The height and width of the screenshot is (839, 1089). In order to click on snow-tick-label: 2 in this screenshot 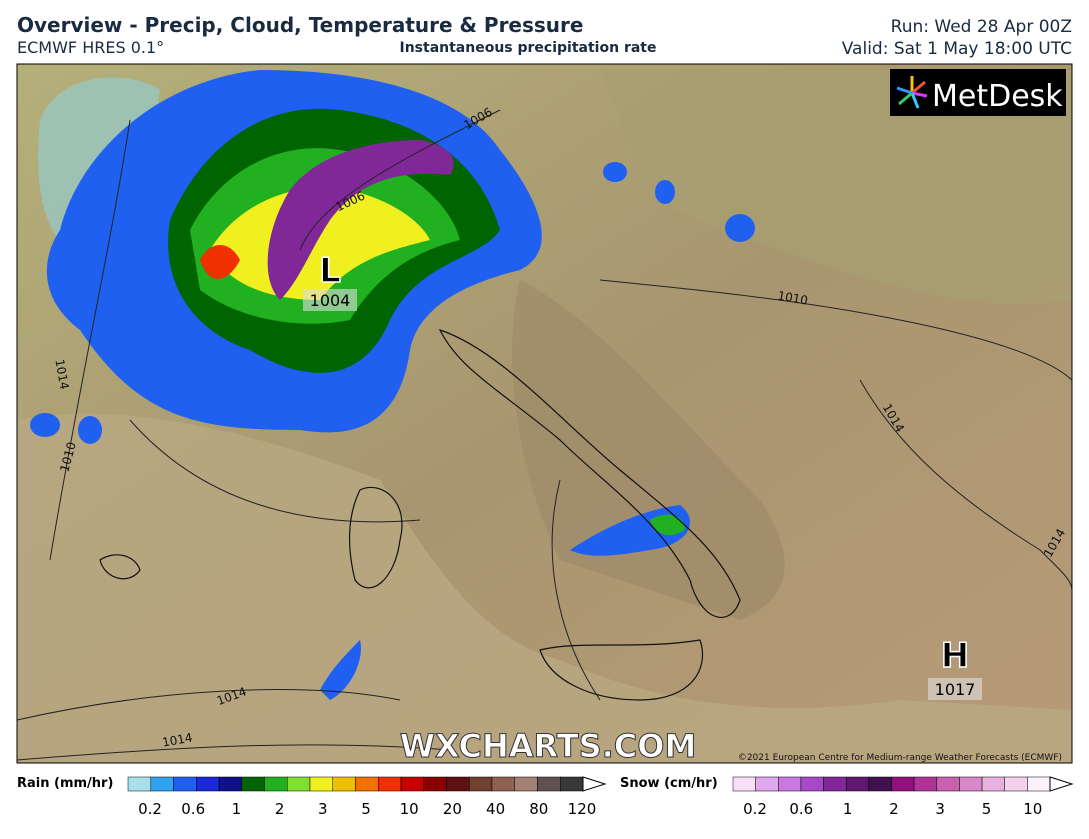, I will do `click(894, 809)`.